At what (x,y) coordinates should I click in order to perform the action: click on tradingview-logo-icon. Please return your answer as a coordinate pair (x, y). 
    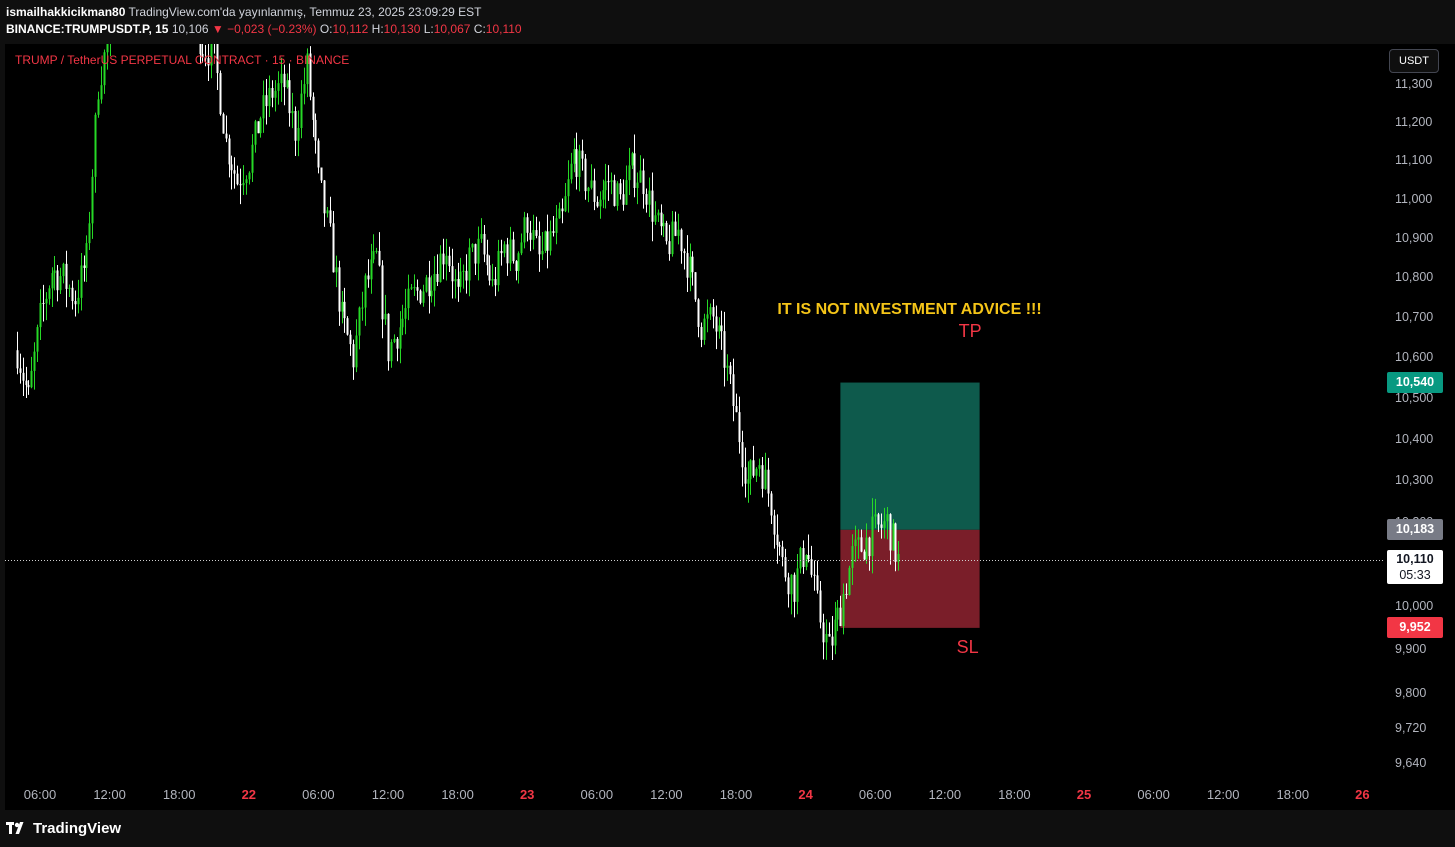
    Looking at the image, I should click on (15, 828).